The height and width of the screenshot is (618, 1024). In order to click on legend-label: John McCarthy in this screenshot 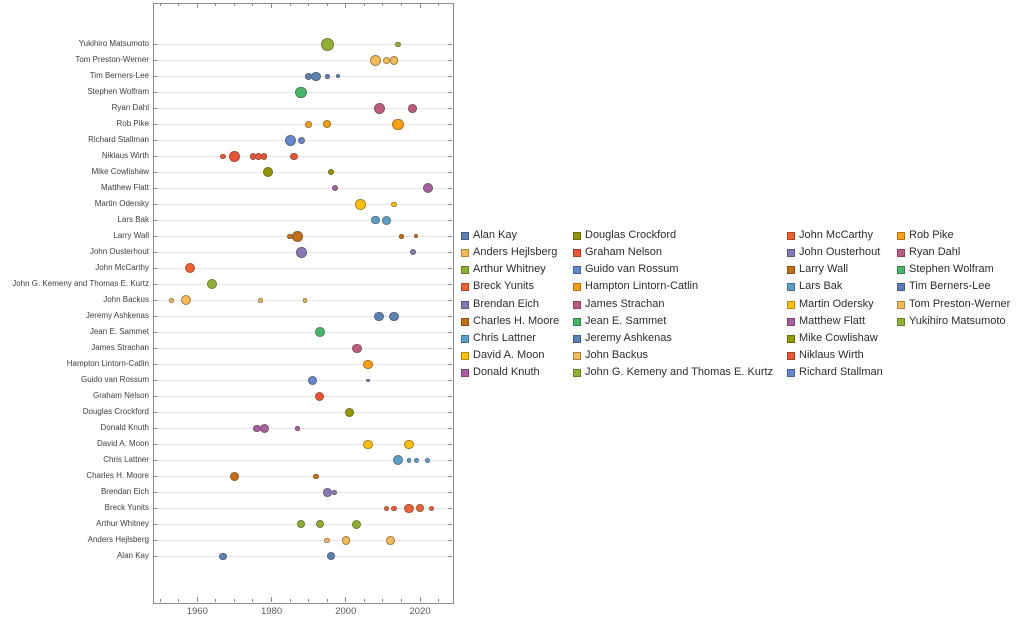, I will do `click(836, 235)`.